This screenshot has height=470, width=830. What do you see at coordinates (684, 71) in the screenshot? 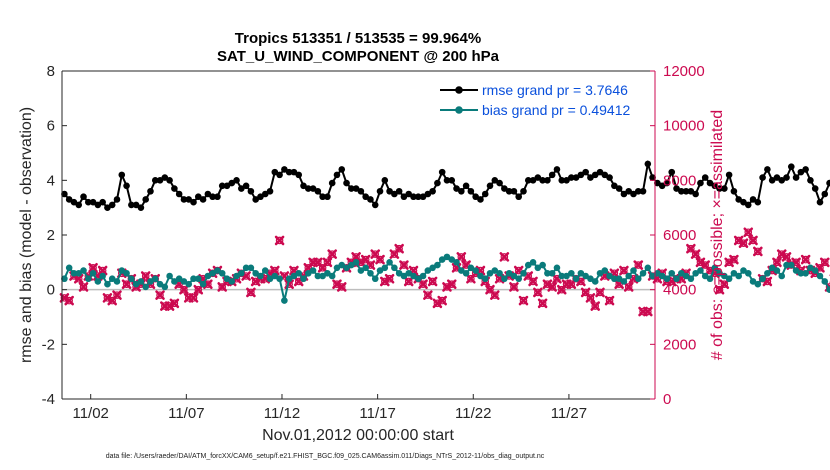
I see `y-right-tick-label: 12000` at bounding box center [684, 71].